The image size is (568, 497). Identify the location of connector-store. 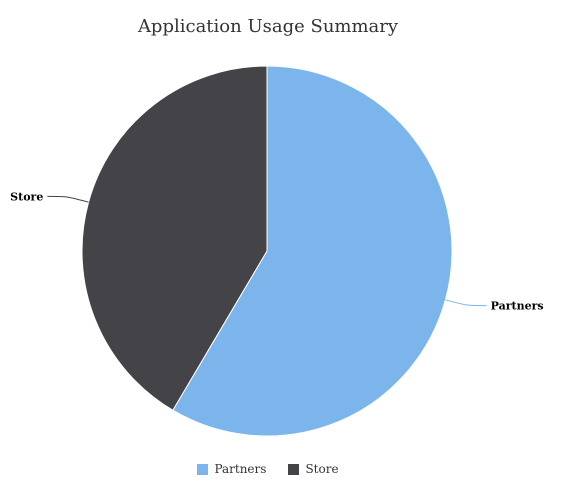
(68, 199).